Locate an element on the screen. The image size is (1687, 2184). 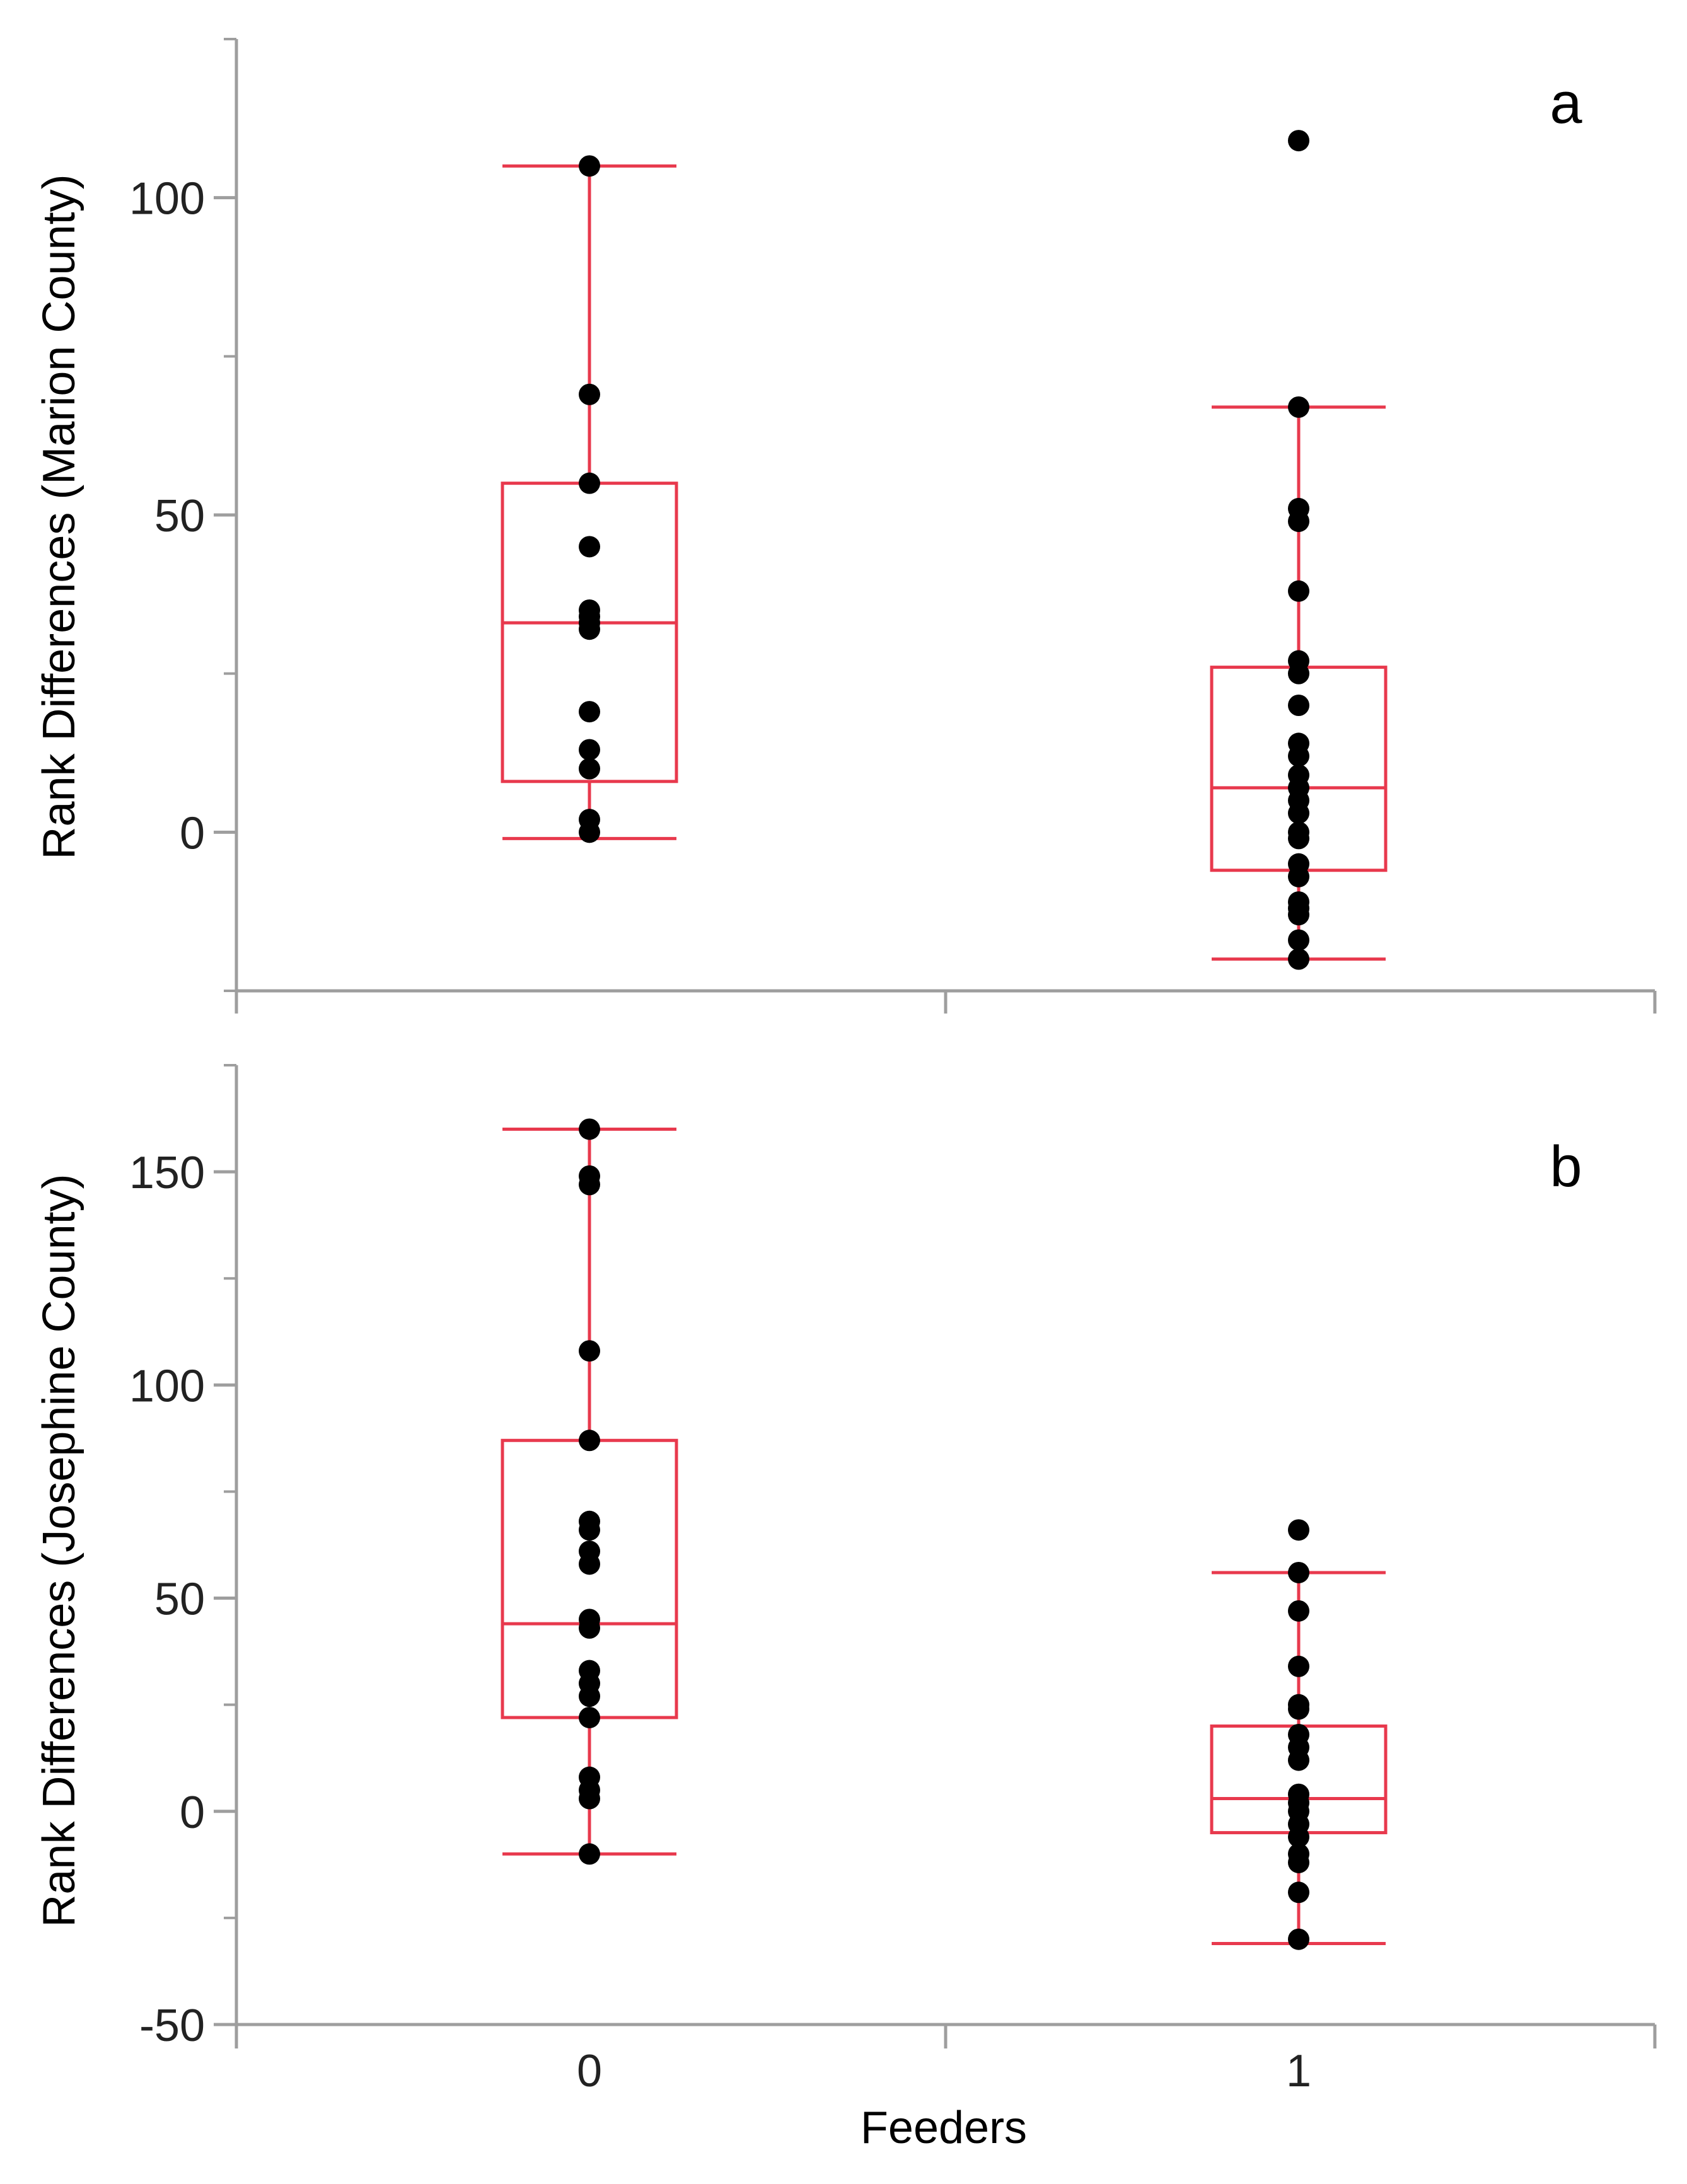
panel-b-x-tick-label-0: 0 is located at coordinates (589, 2071).